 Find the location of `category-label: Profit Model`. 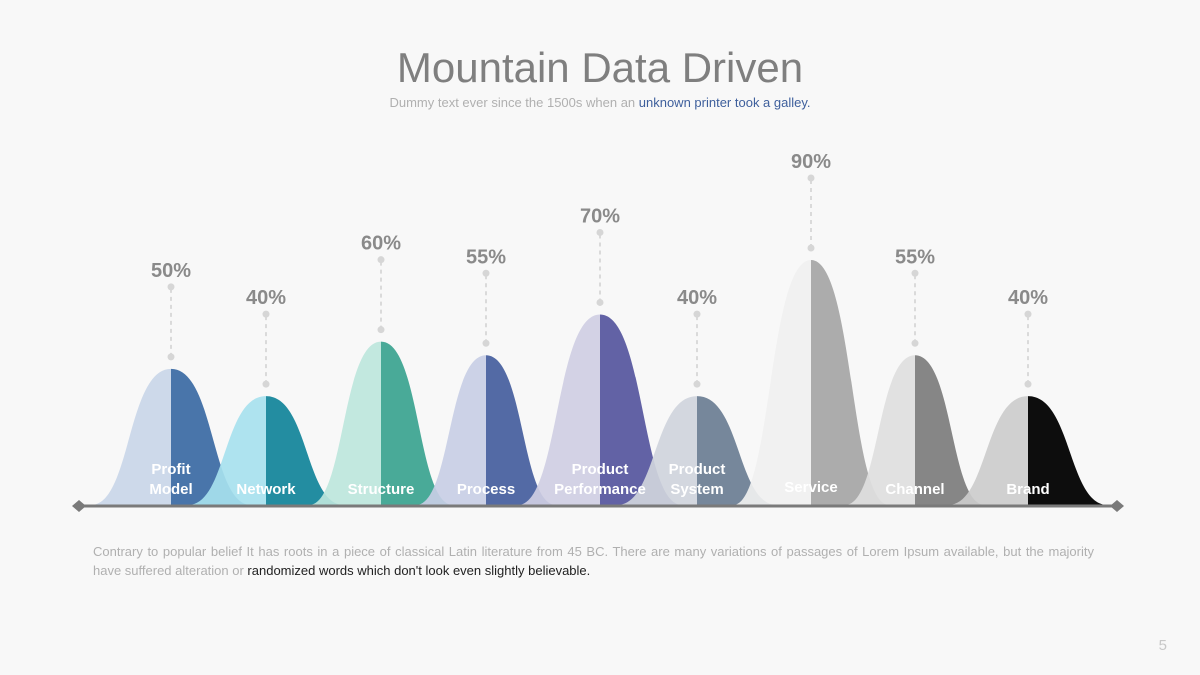

category-label: Profit Model is located at coordinates (170, 479).